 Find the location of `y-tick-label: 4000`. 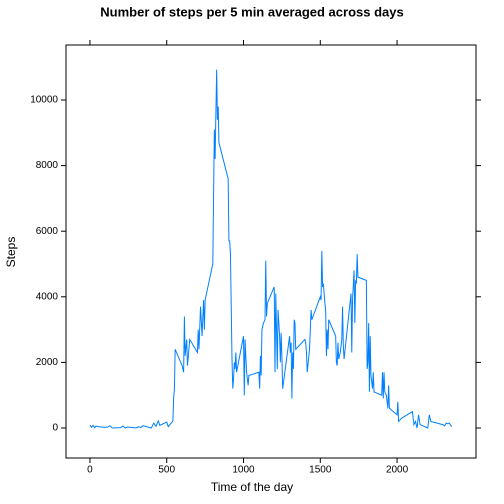

y-tick-label: 4000 is located at coordinates (47, 296).